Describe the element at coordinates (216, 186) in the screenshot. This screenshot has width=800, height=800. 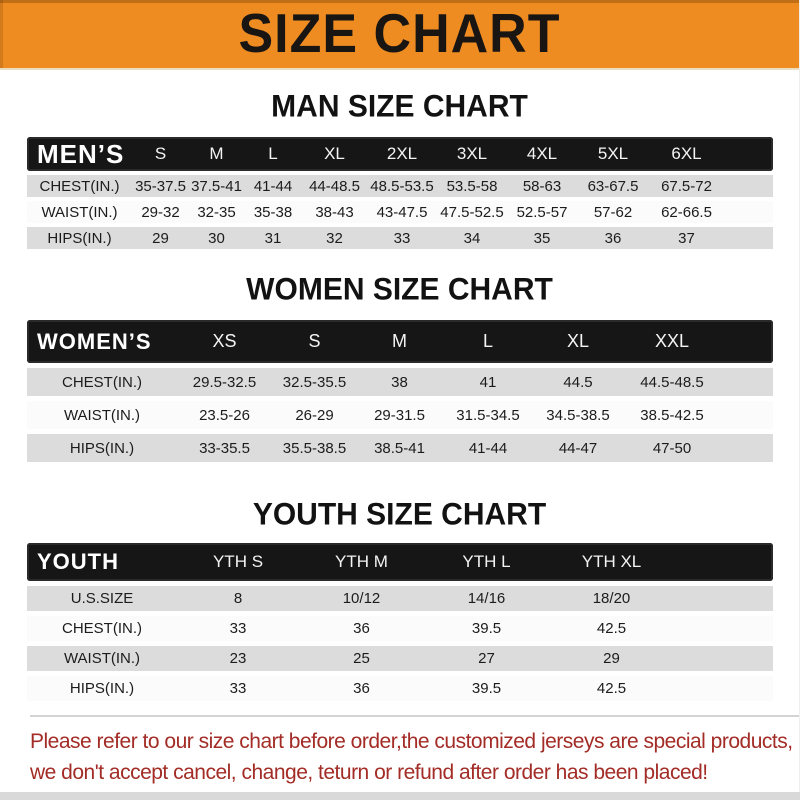
I see `row-value-cell: 37.5-41` at that location.